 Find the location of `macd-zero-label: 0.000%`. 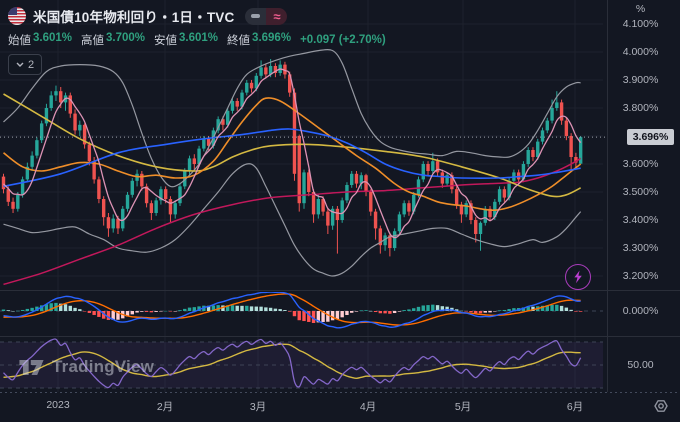

macd-zero-label: 0.000% is located at coordinates (640, 311).